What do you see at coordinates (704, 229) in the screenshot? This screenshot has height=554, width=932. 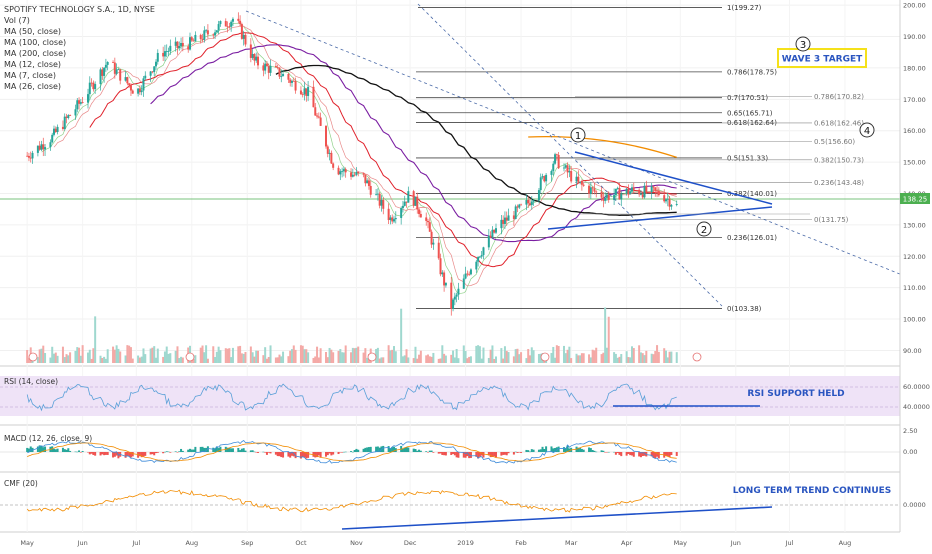 I see `wave-2-marker: 2` at bounding box center [704, 229].